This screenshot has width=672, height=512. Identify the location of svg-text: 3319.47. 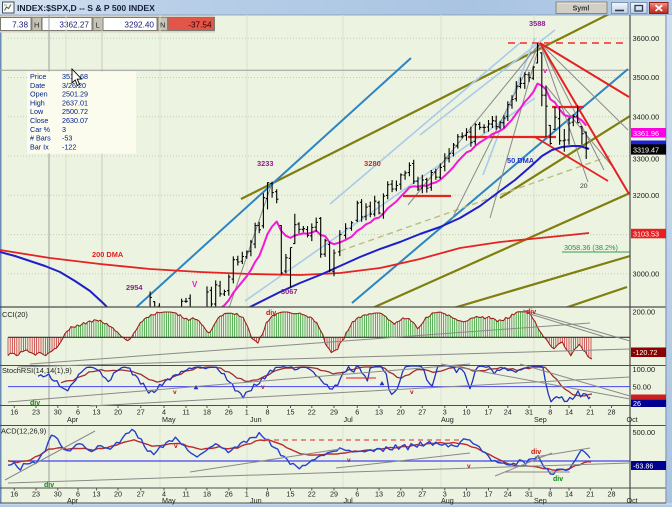
(646, 149).